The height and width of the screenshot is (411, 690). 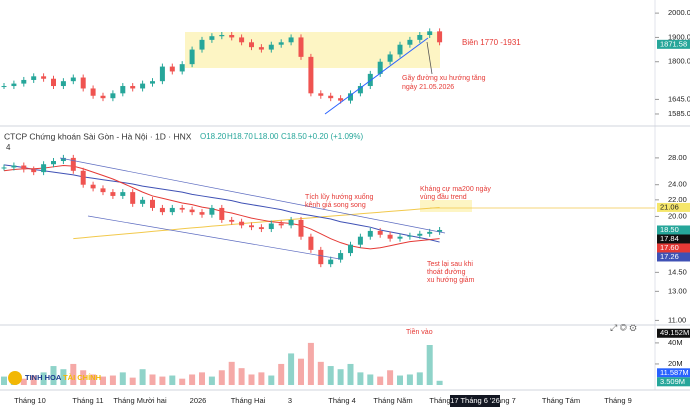 I want to click on price-label: 17.60, so click(x=669, y=247).